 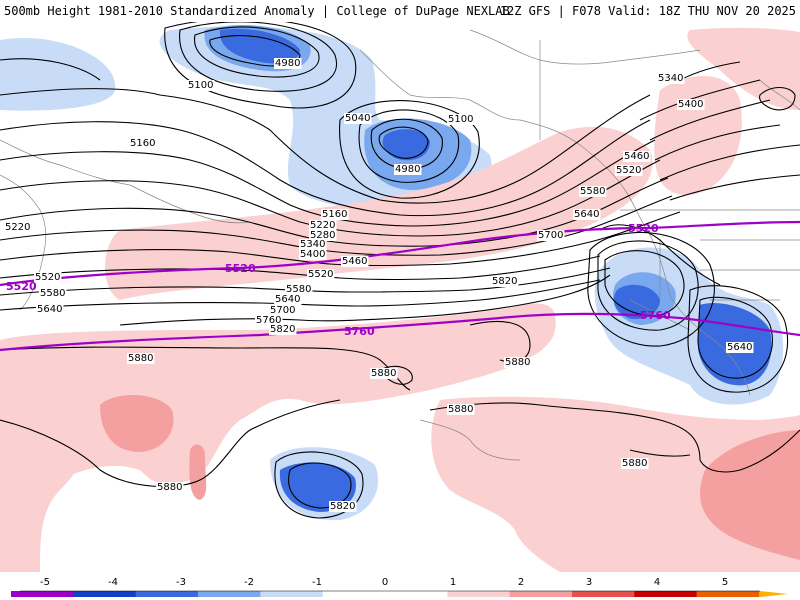 What do you see at coordinates (322, 235) in the screenshot?
I see `contour-label: 5280` at bounding box center [322, 235].